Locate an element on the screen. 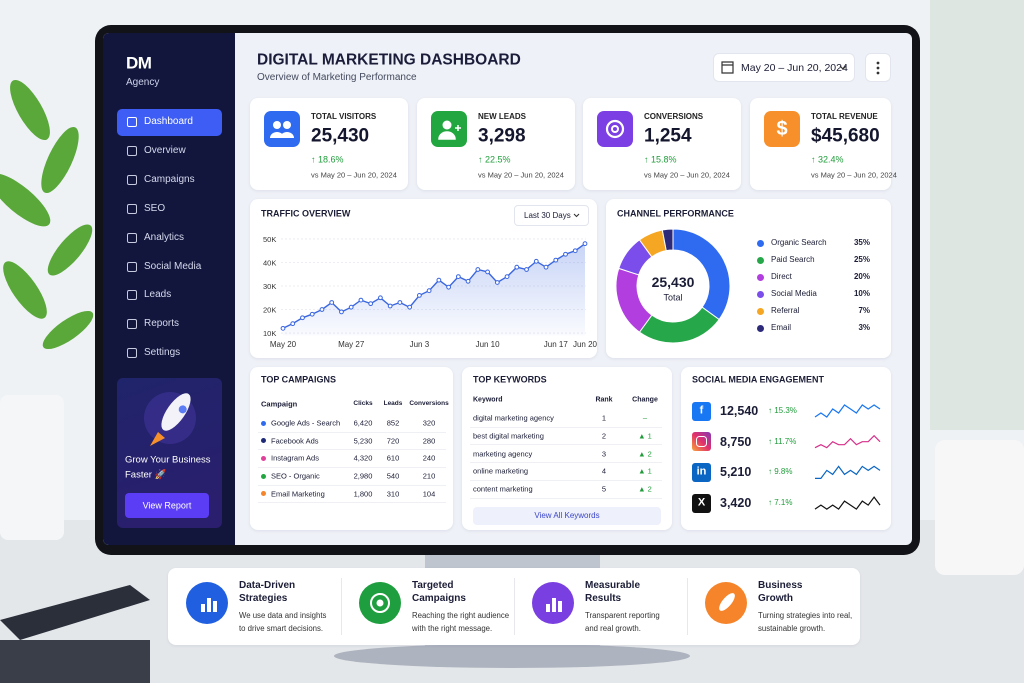 This screenshot has height=683, width=1024. promo-button is located at coordinates (167, 505).